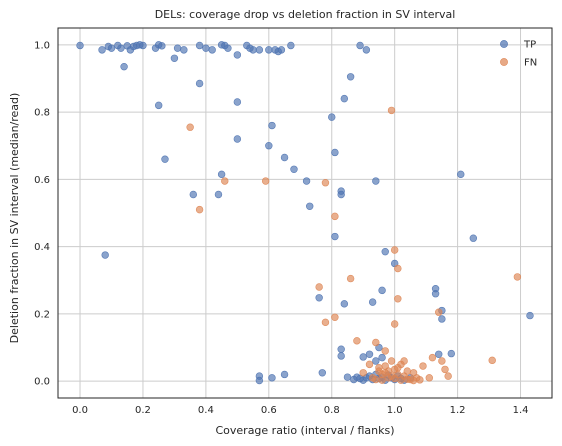  Describe the element at coordinates (304, 430) in the screenshot. I see `x-axis-label: Coverage ratio (interval / flanks)` at that location.